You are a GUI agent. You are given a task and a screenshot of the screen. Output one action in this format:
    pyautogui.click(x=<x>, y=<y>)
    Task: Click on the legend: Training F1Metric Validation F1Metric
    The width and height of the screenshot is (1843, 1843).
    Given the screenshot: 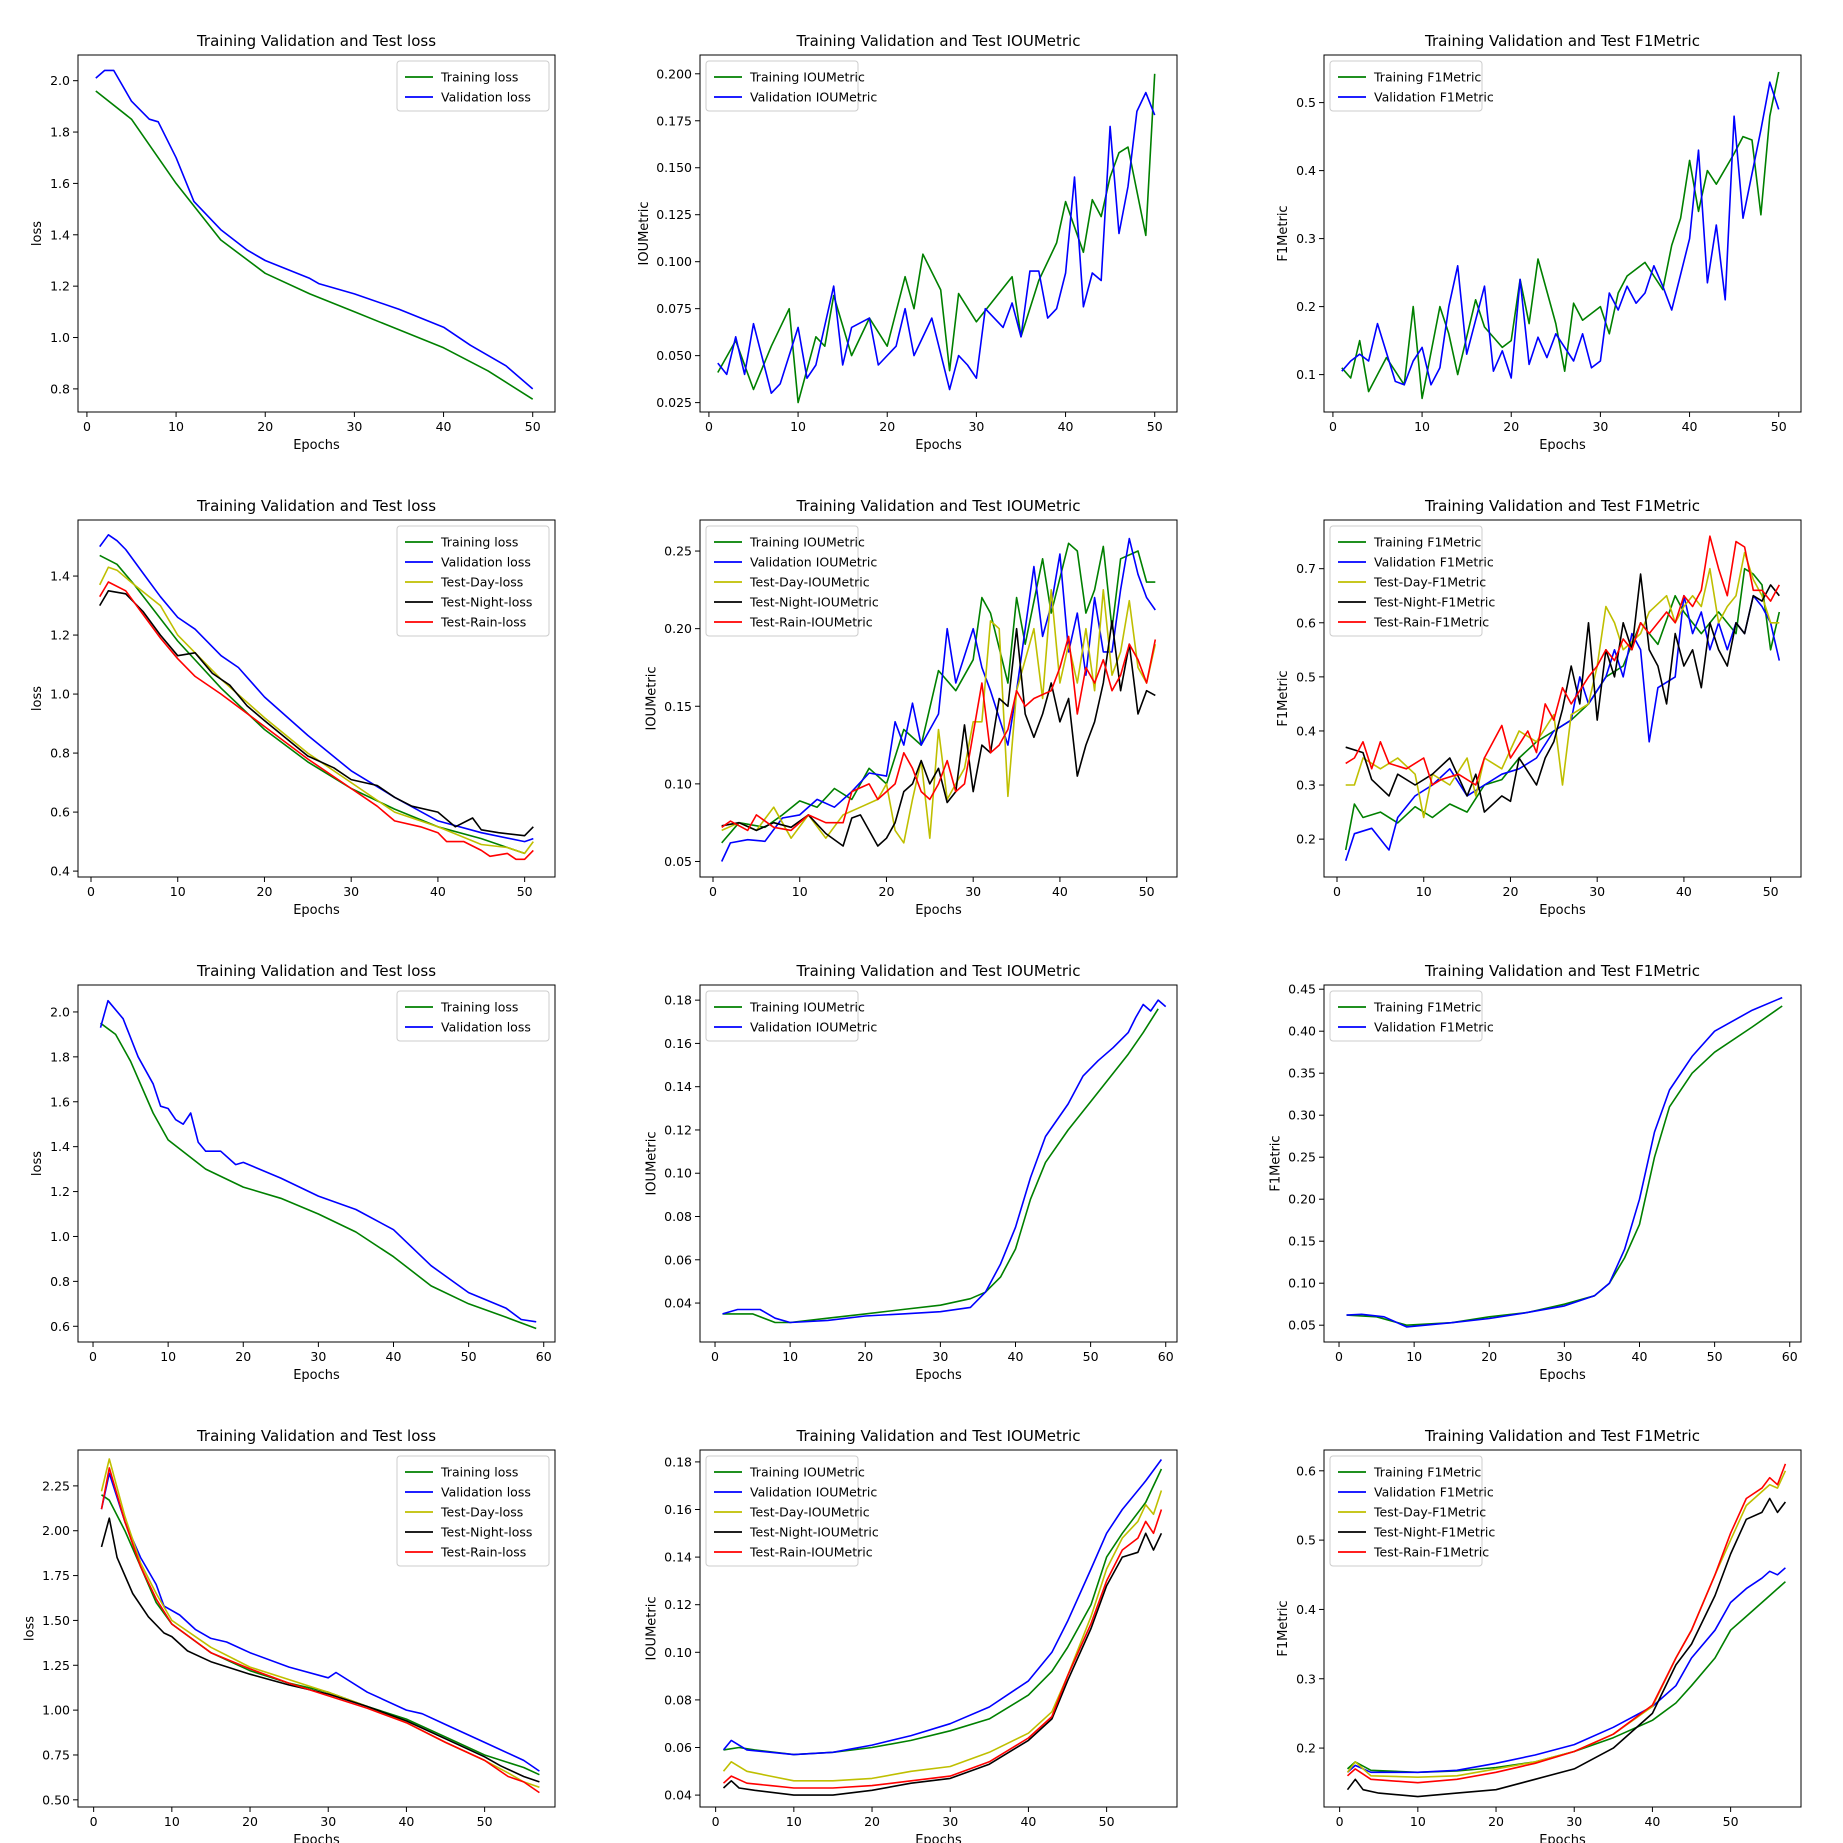 What is the action you would take?
    pyautogui.click(x=1411, y=1016)
    